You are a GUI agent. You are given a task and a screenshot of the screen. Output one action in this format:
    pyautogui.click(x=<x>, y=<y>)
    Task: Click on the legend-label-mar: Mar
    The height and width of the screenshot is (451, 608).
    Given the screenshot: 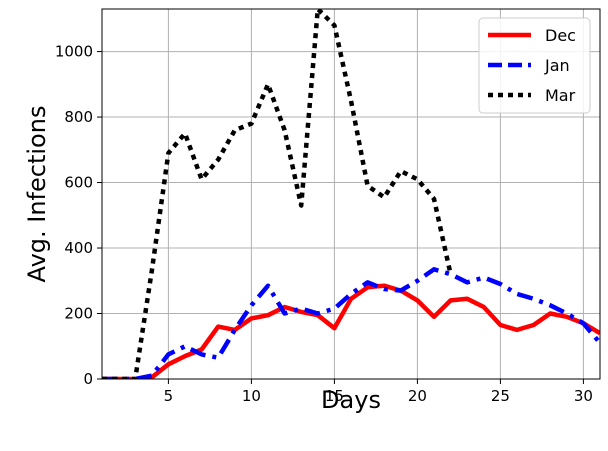 What is the action you would take?
    pyautogui.click(x=560, y=95)
    